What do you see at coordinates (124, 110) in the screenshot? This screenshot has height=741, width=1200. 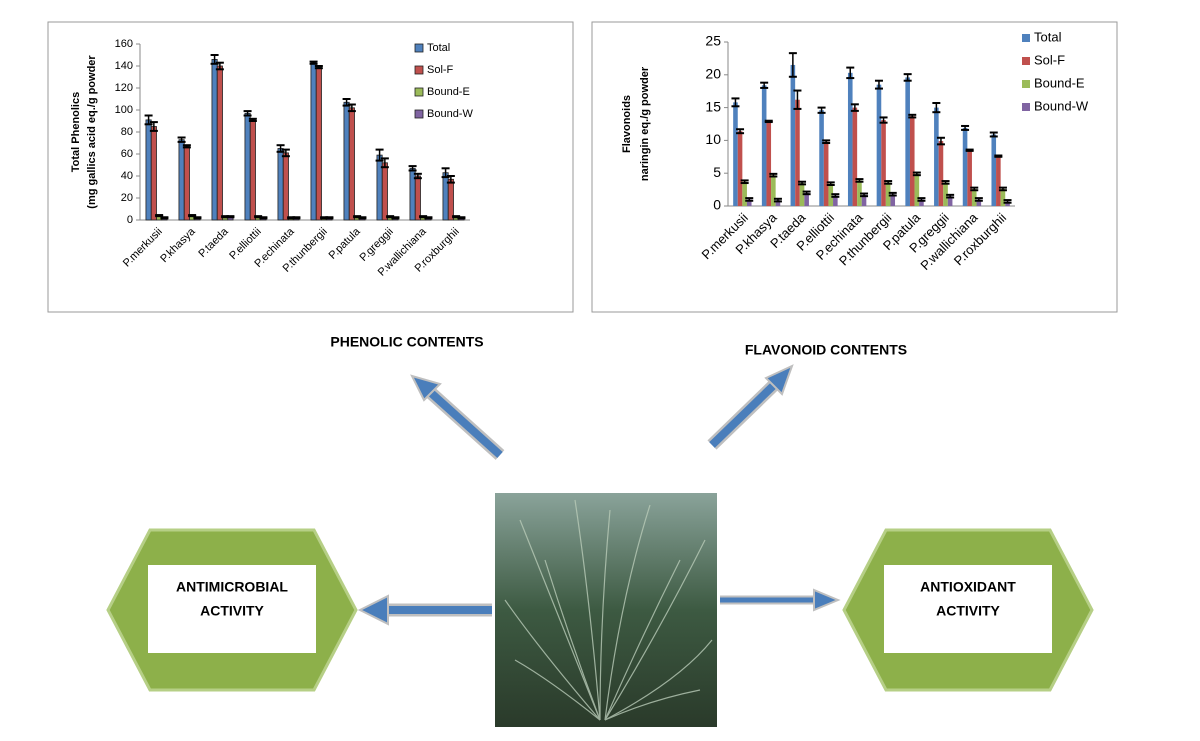 I see `y-tick-label: 100` at bounding box center [124, 110].